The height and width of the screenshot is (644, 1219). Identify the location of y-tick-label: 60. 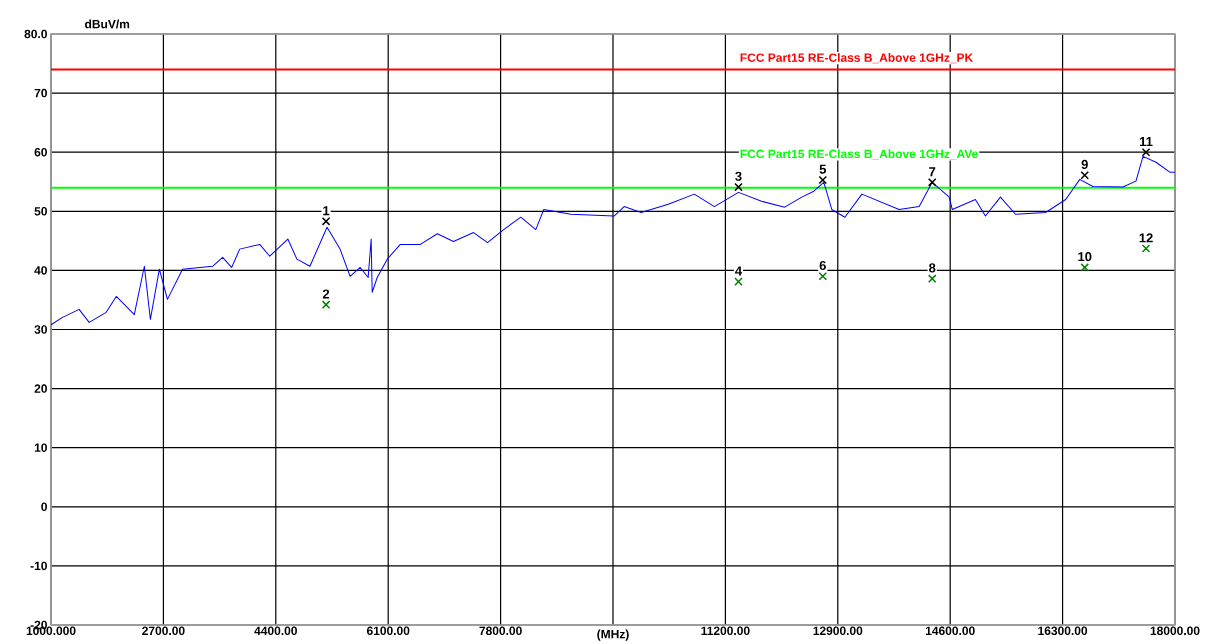
(40, 152).